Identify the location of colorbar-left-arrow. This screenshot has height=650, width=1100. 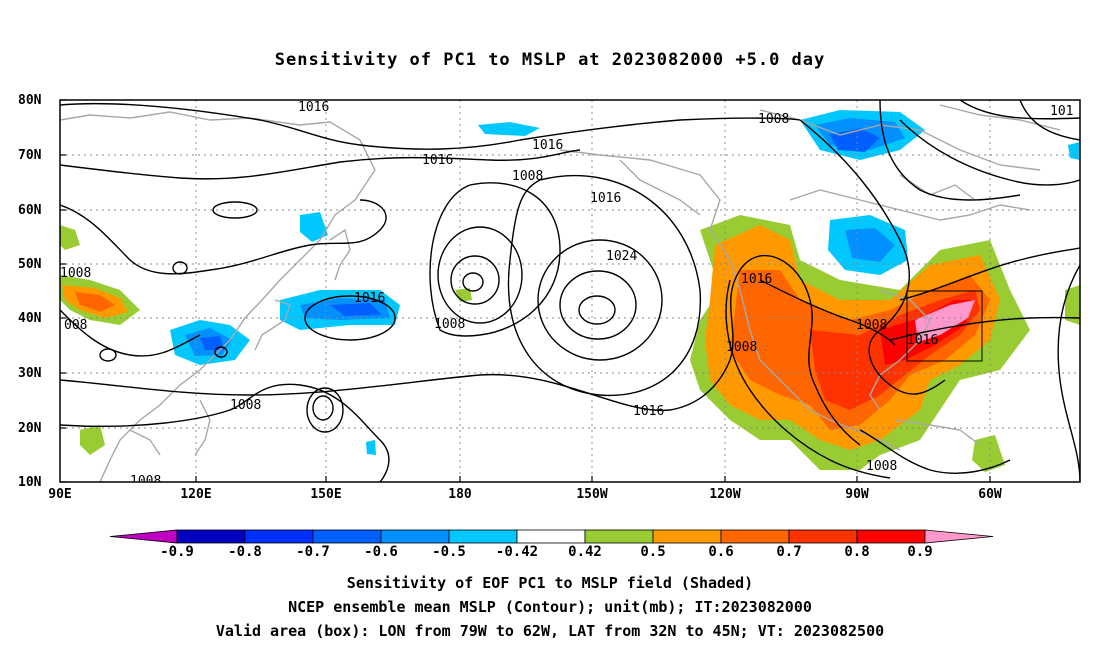
(143, 536).